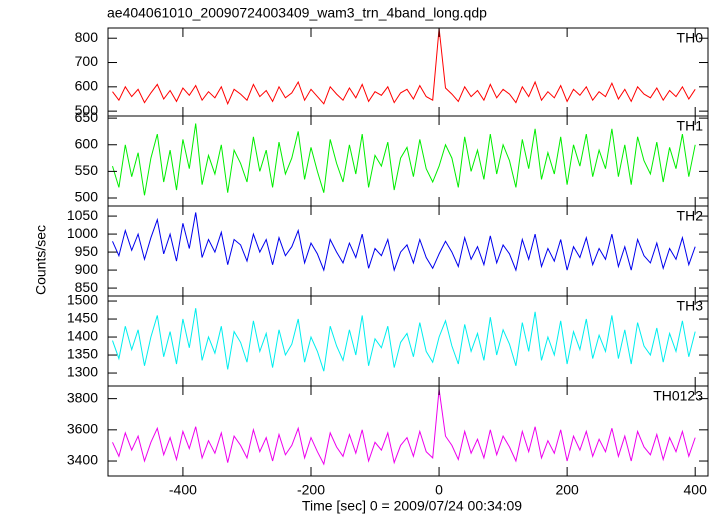 This screenshot has width=722, height=516. What do you see at coordinates (690, 216) in the screenshot?
I see `series-label: TH2` at bounding box center [690, 216].